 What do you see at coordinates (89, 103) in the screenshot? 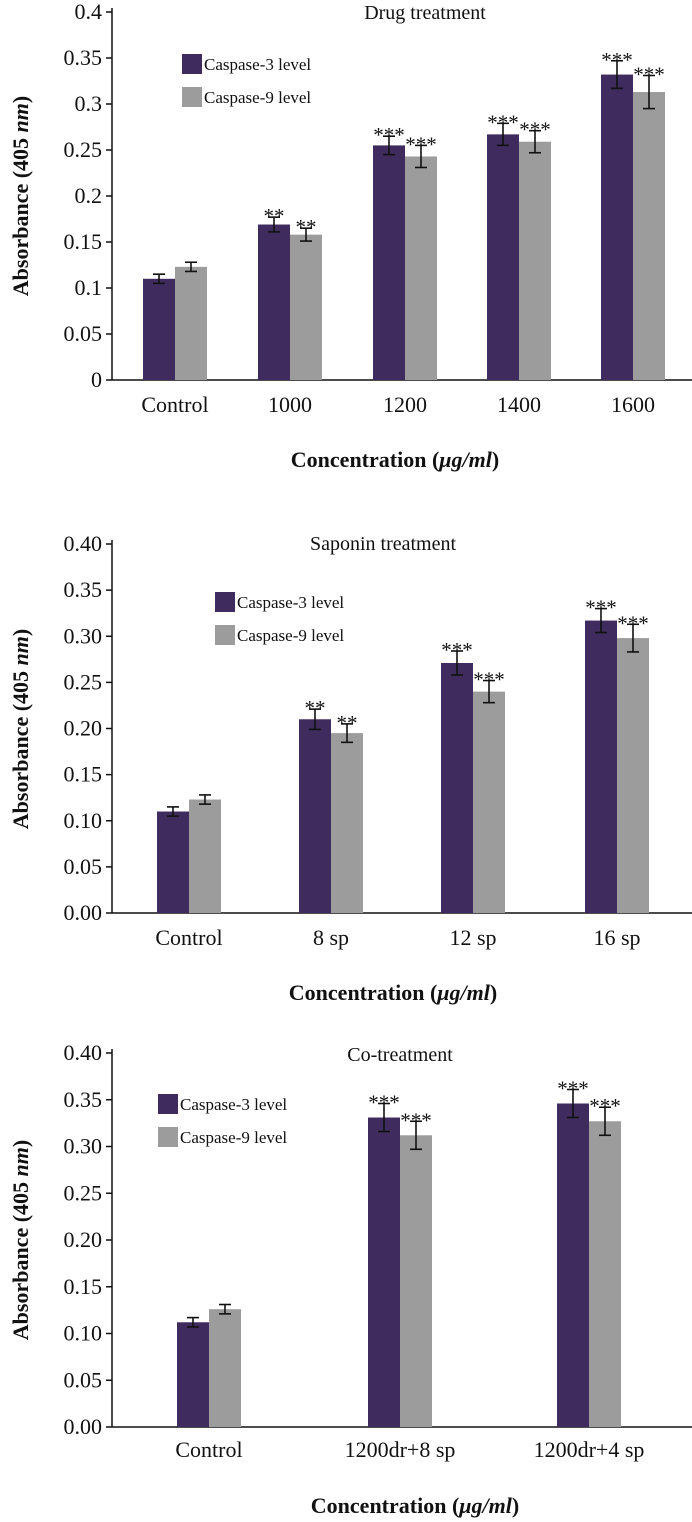
I see `y-tick-label: 0.3` at bounding box center [89, 103].